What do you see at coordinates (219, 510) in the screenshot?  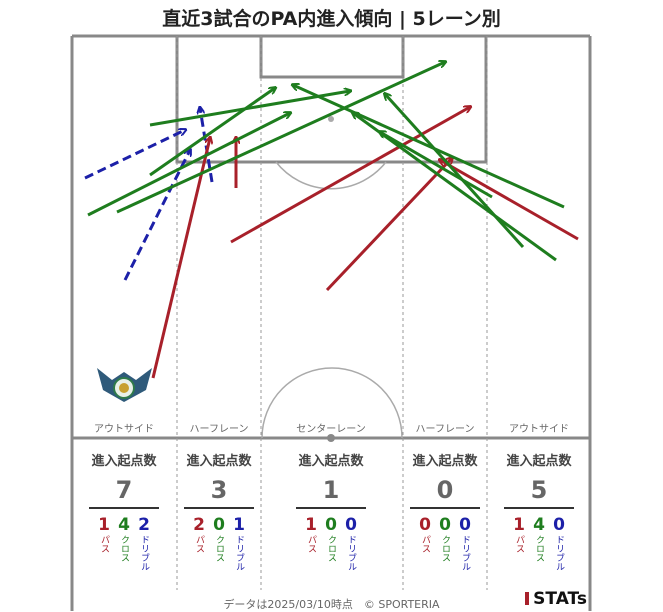 I see `lane-stats-left-half: 進入起点数 3 2 パス 0 クロス 1 ドリブル` at bounding box center [219, 510].